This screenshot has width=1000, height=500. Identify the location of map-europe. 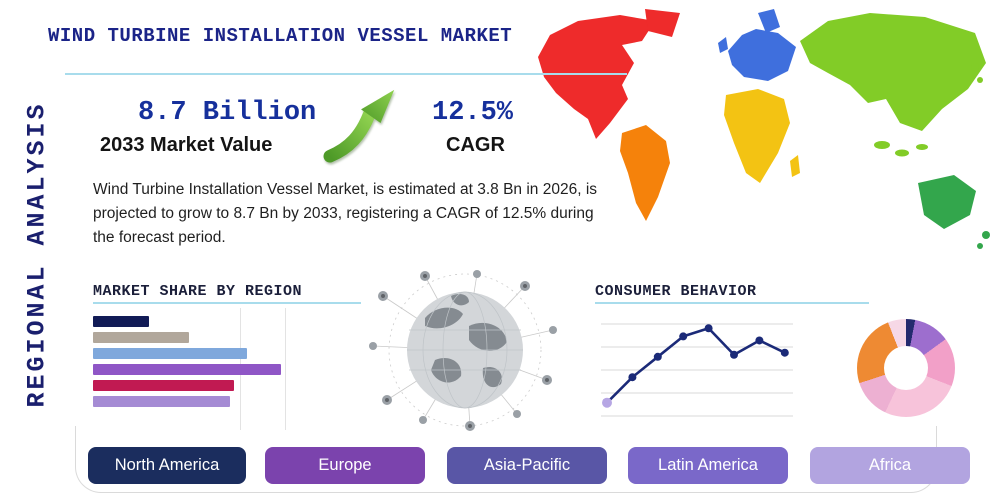
(762, 55).